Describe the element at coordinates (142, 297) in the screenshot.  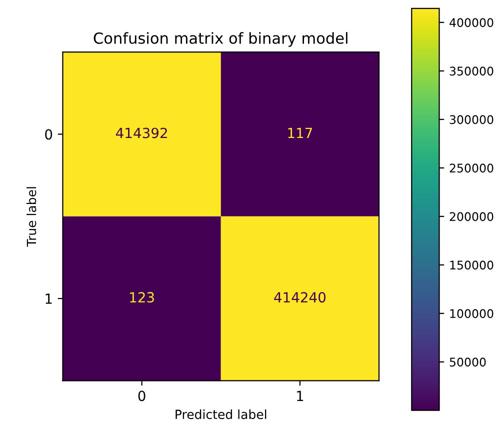
I see `data-label: 123` at that location.